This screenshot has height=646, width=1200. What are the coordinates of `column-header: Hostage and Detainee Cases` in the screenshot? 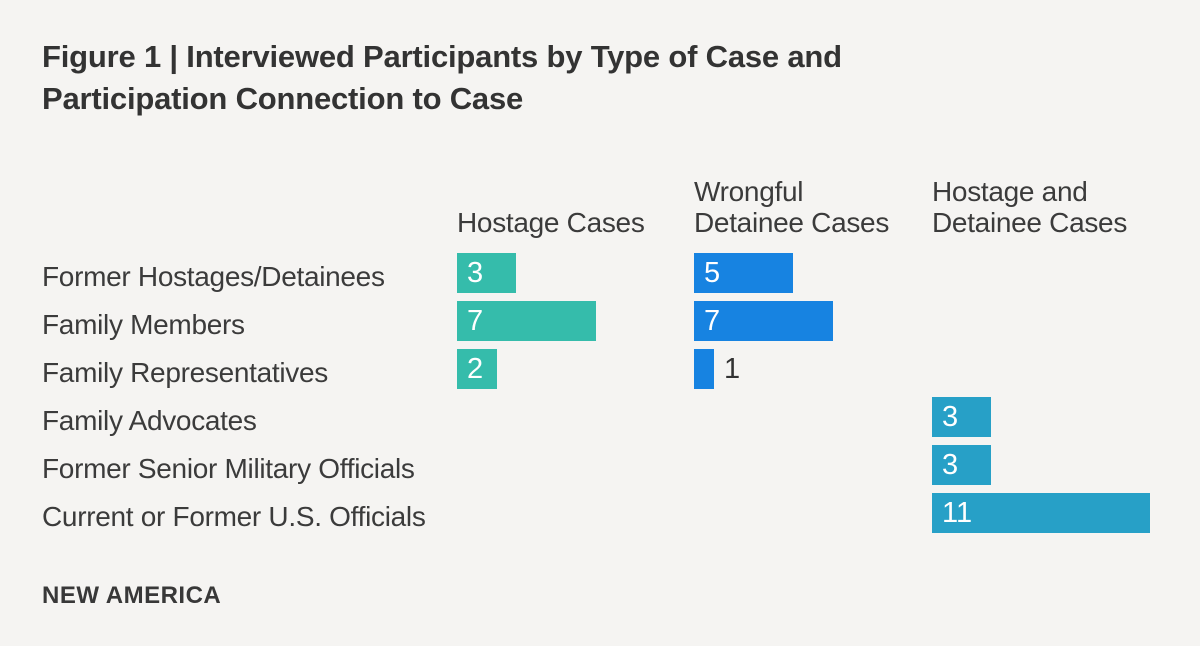 It's located at (1030, 207).